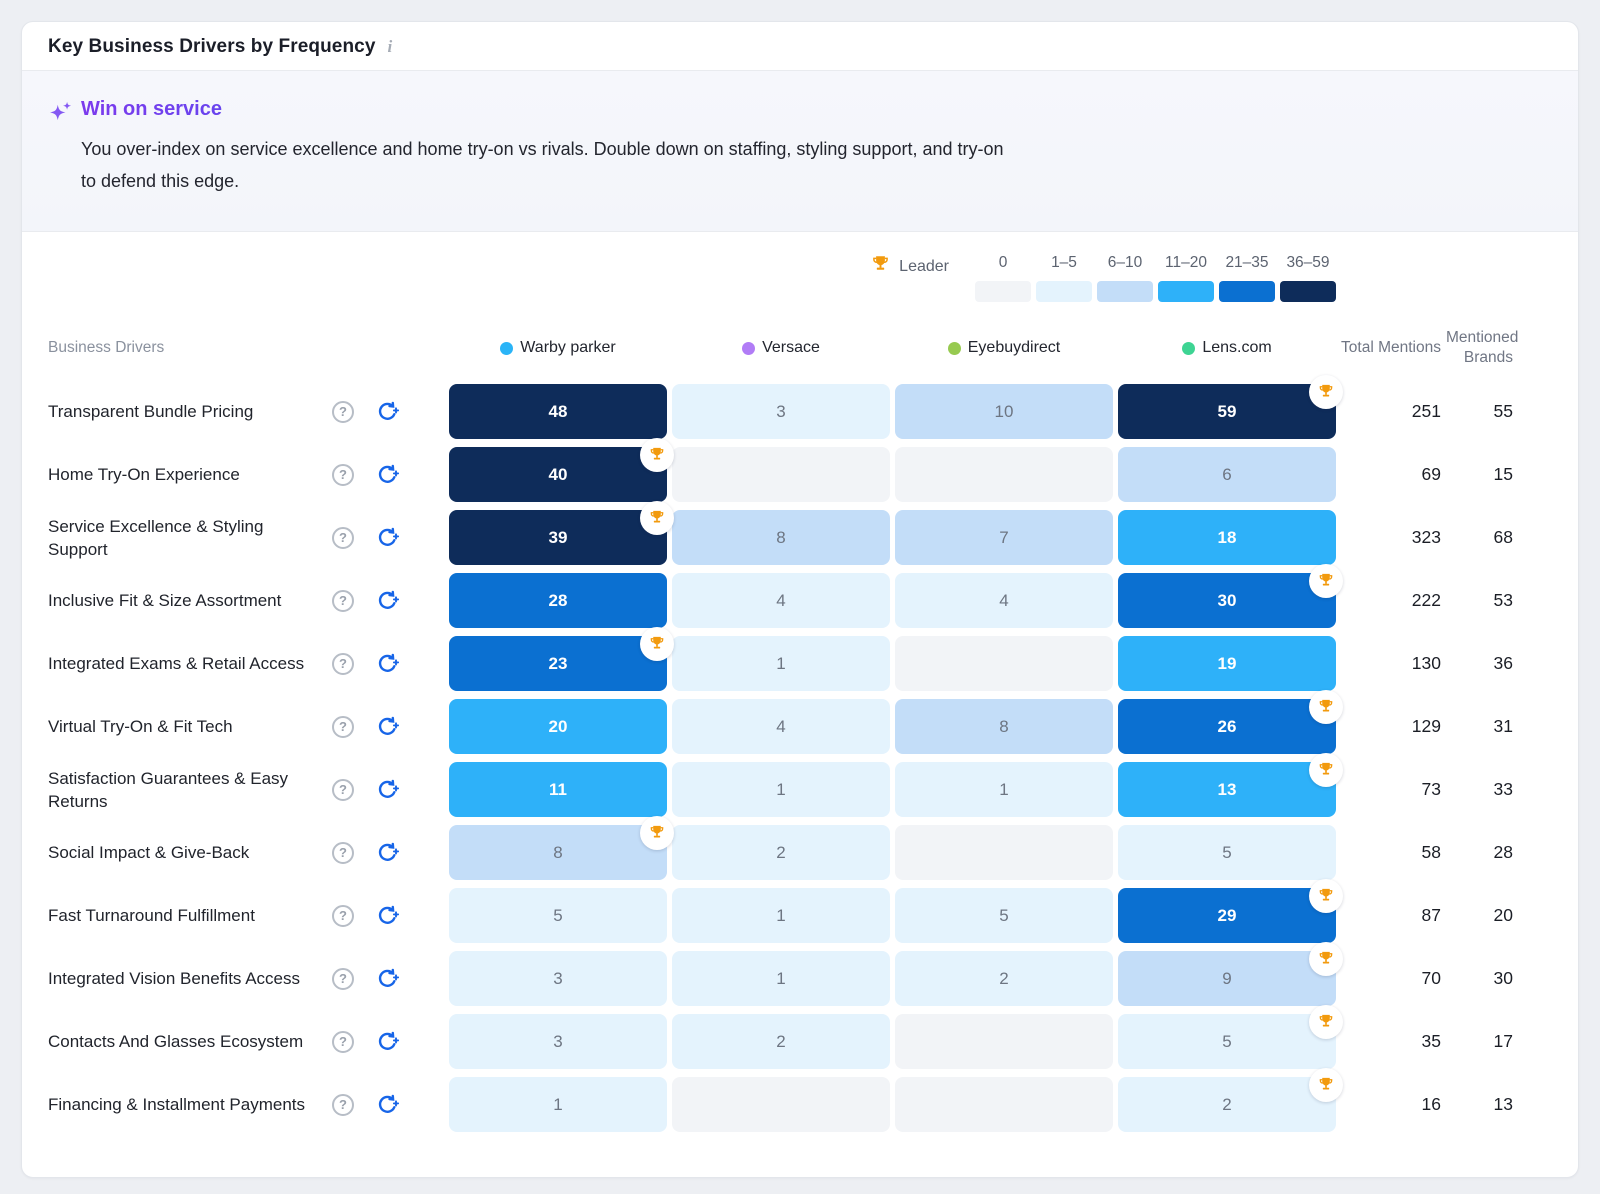 The image size is (1600, 1194). Describe the element at coordinates (781, 537) in the screenshot. I see `heat-cell-versace: 8` at that location.